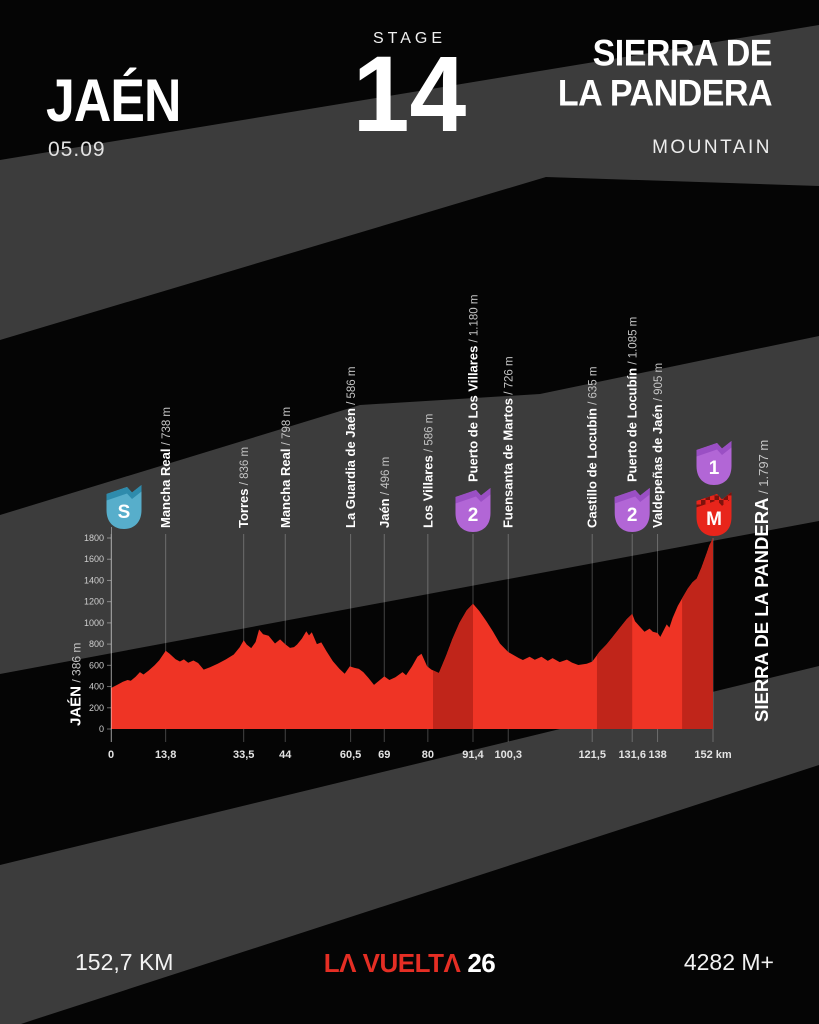  Describe the element at coordinates (427, 471) in the screenshot. I see `waypoint-label: Los Villares / 586 m` at that location.